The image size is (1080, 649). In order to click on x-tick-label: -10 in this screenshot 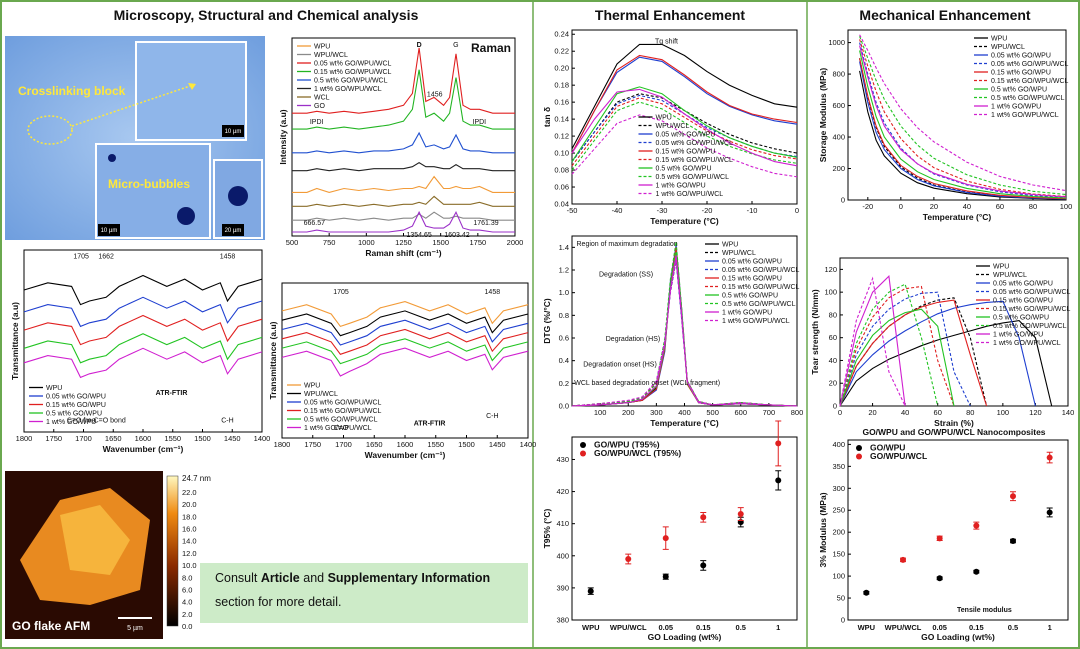, I will do `click(752, 210)`.